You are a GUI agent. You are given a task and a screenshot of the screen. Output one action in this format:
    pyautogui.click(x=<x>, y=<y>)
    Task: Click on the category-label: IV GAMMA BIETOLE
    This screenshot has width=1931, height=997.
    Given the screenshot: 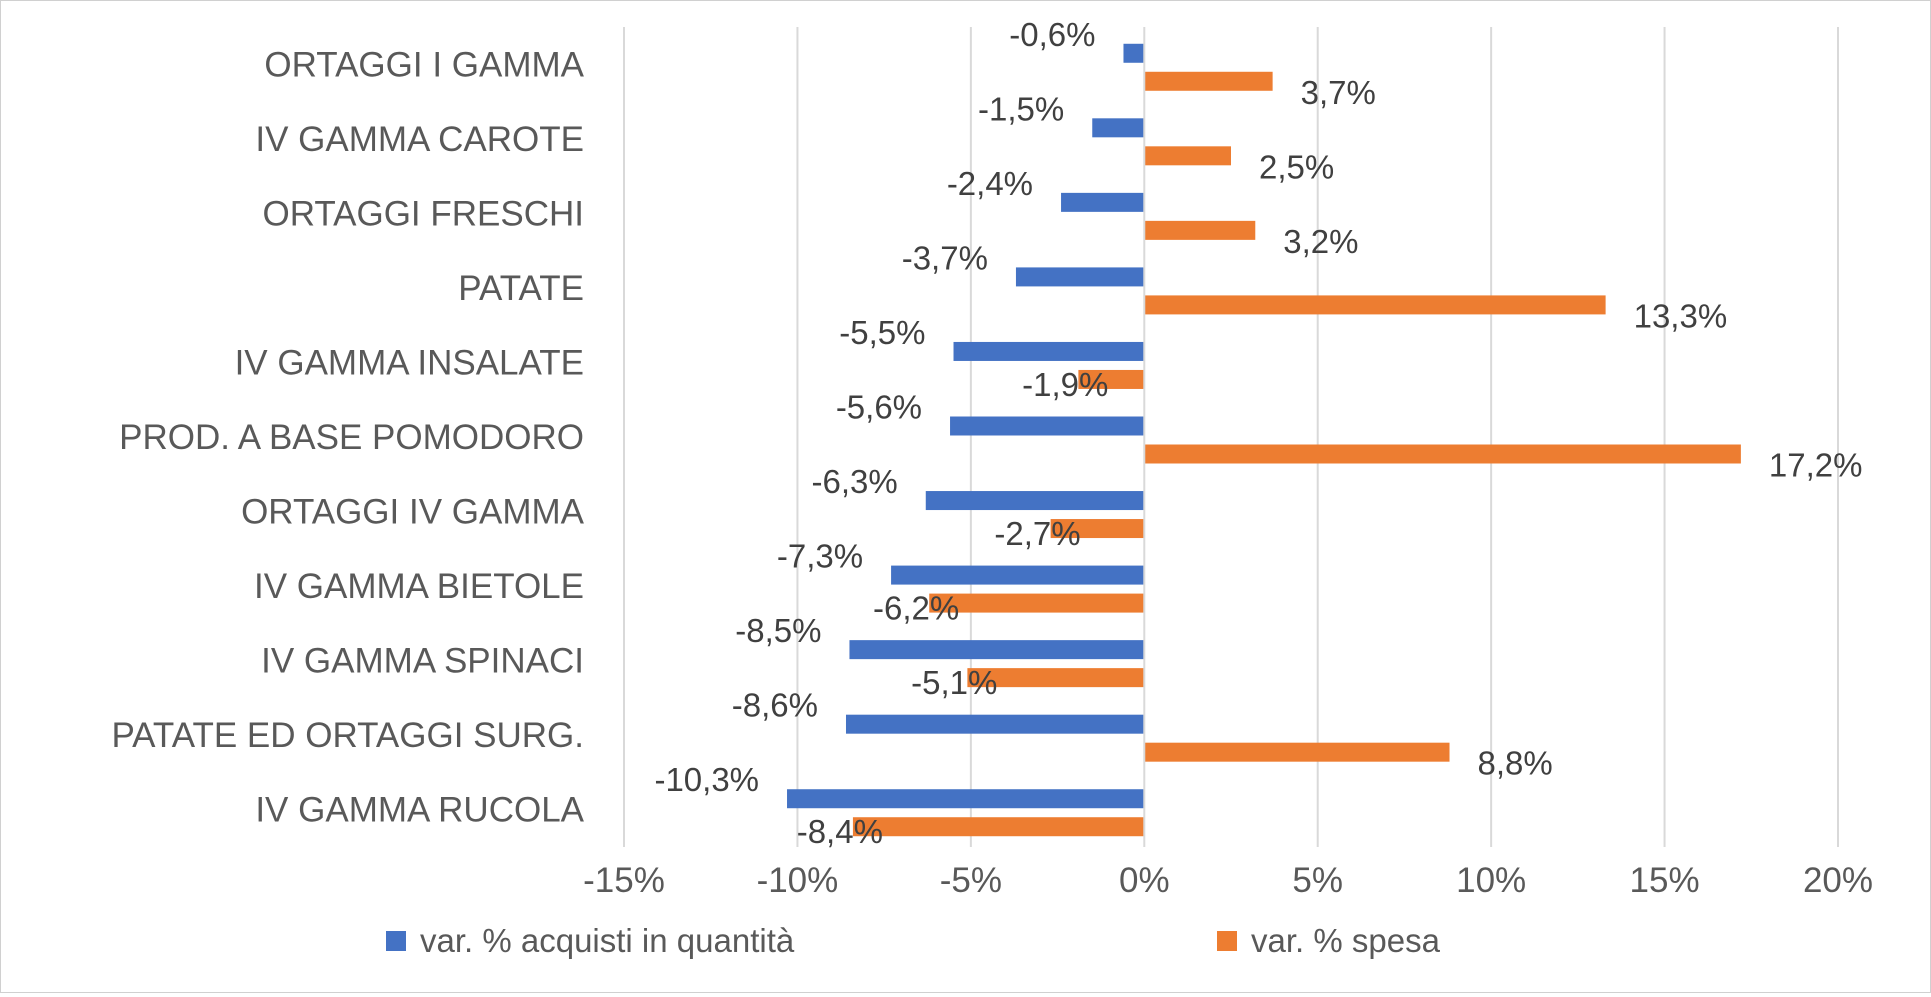 What is the action you would take?
    pyautogui.click(x=419, y=586)
    